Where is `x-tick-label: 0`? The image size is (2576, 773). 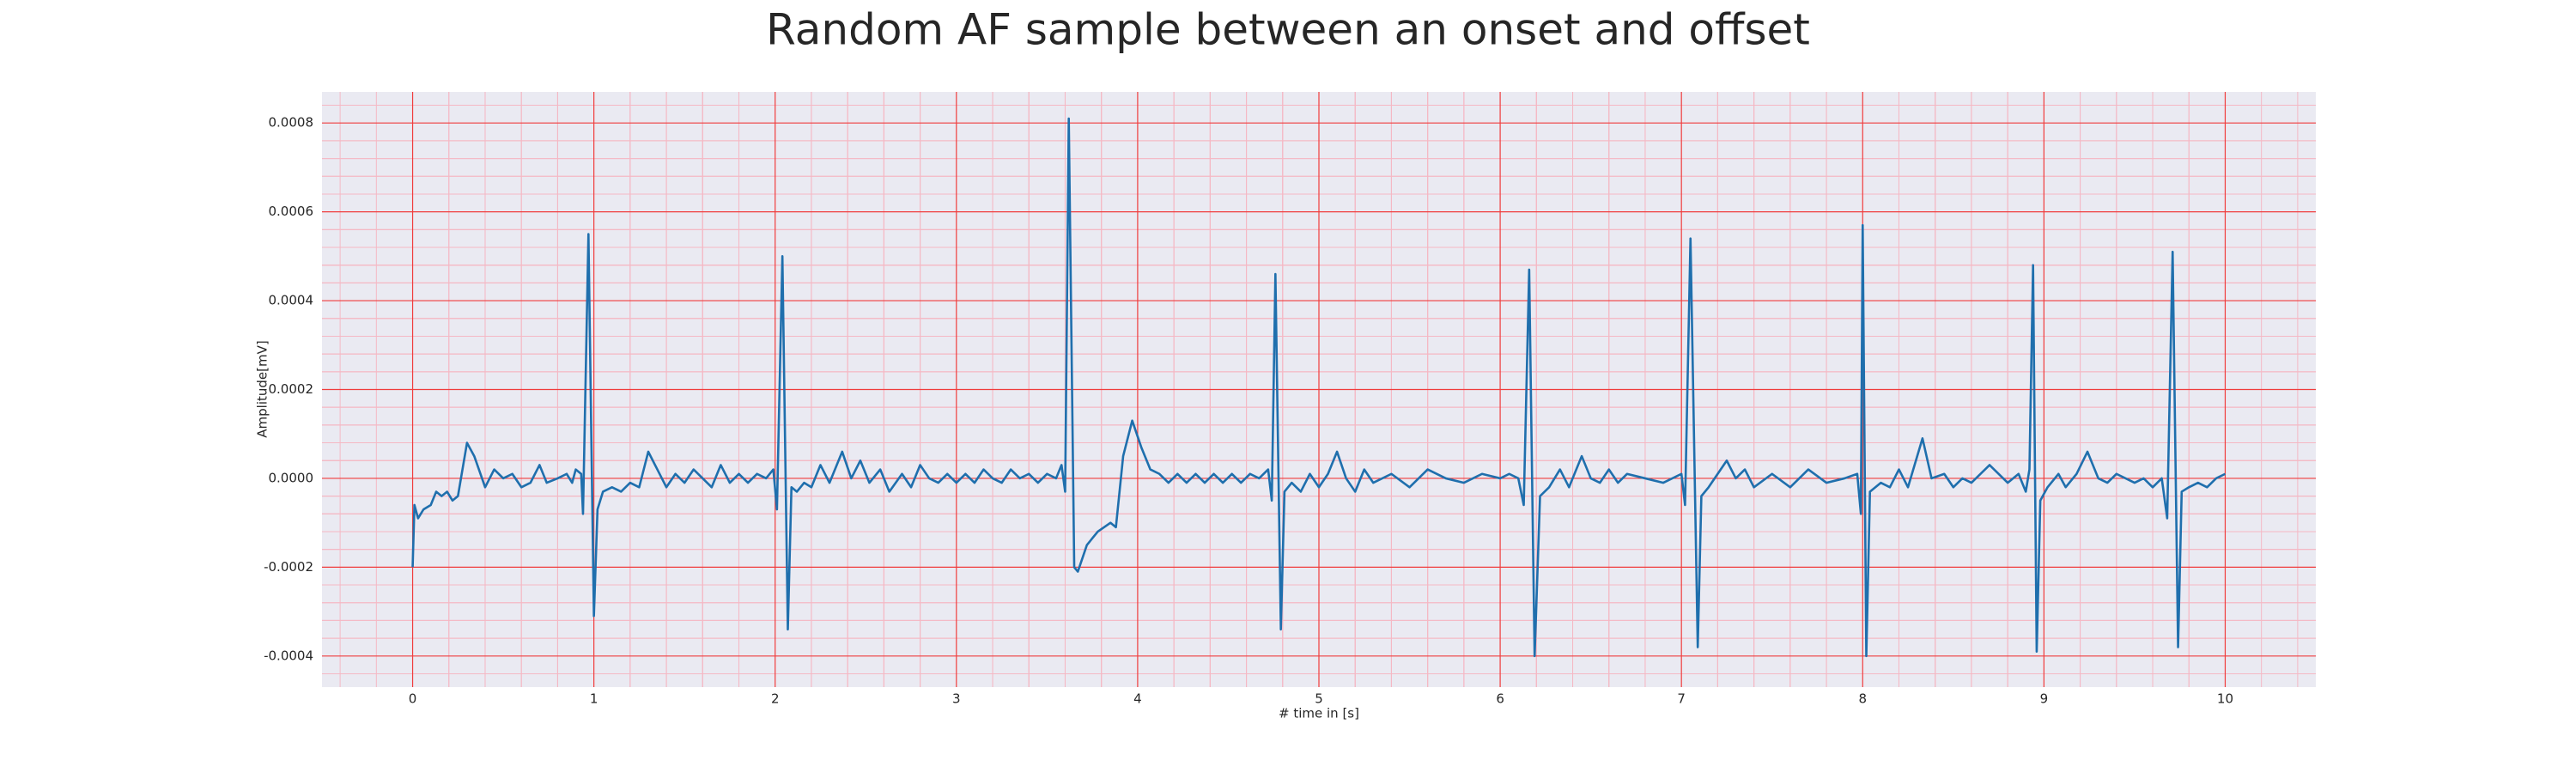 x-tick-label: 0 is located at coordinates (413, 699).